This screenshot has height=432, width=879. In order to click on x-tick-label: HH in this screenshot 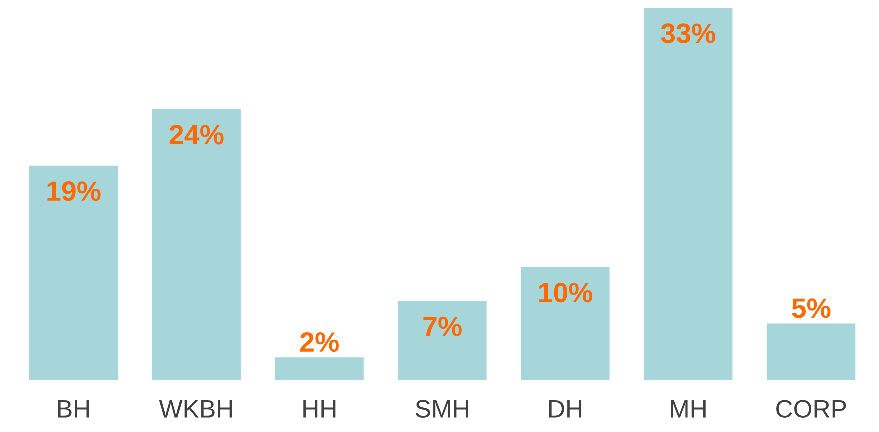, I will do `click(320, 409)`.